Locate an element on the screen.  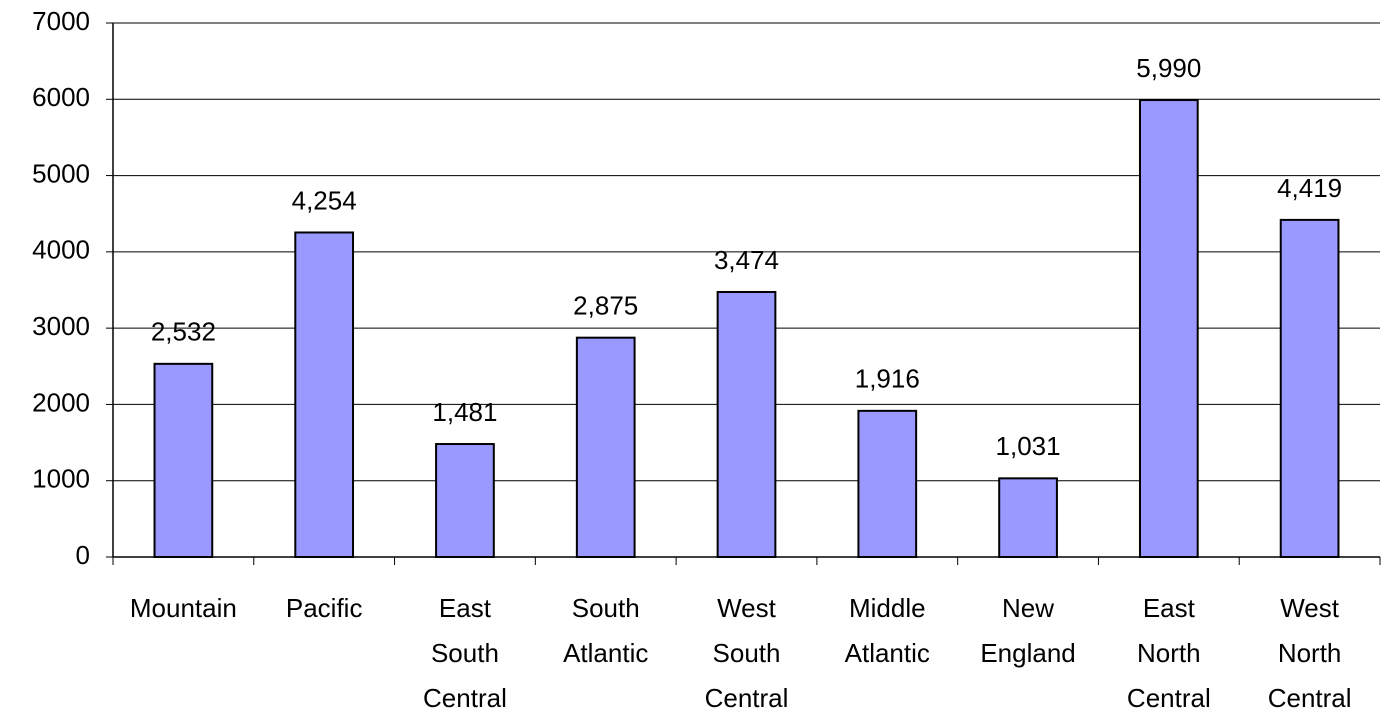
x-tick-label: South Atlantic is located at coordinates (606, 630).